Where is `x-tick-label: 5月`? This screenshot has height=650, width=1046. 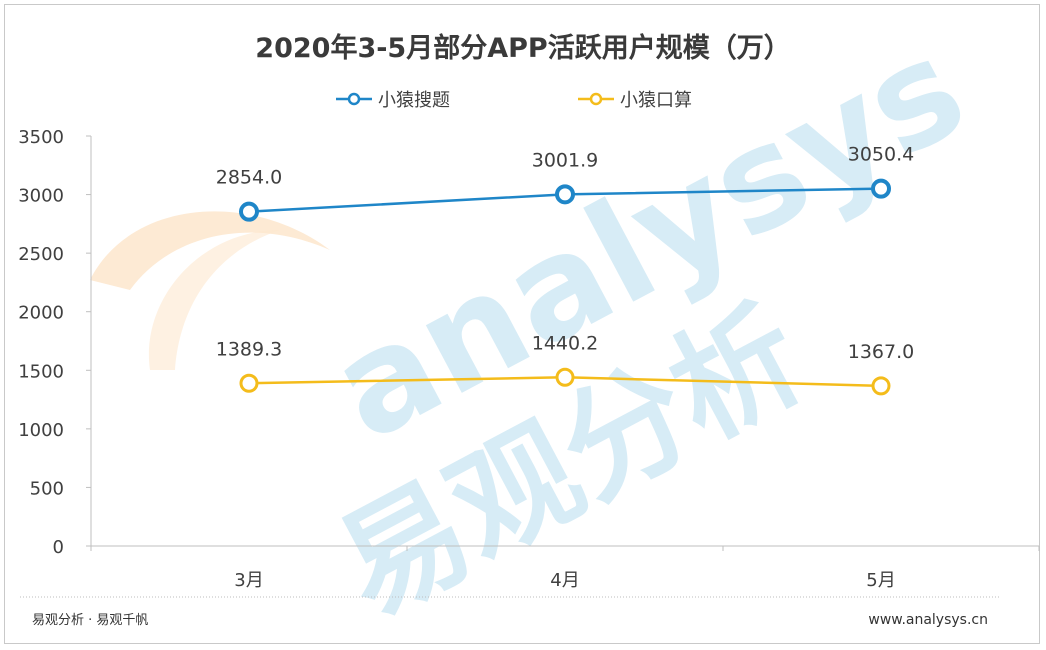 x-tick-label: 5月 is located at coordinates (880, 580).